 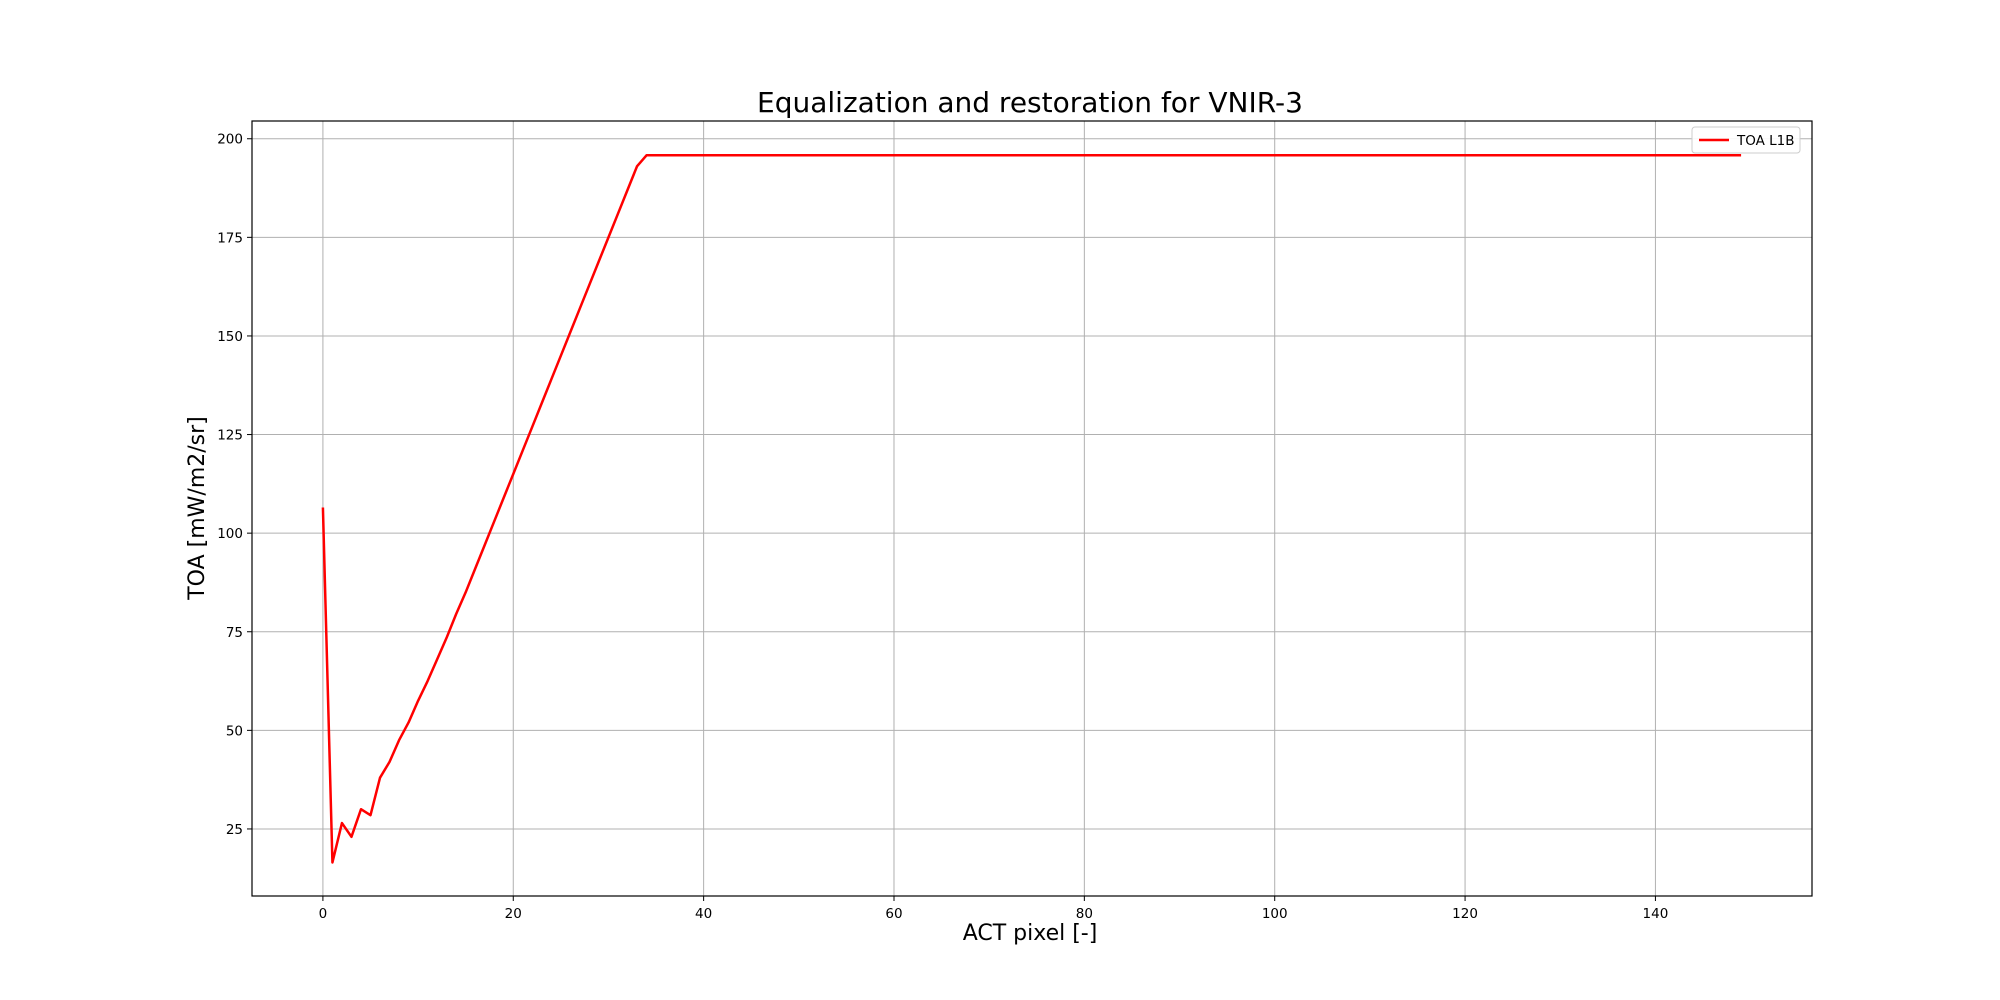 What do you see at coordinates (1465, 914) in the screenshot?
I see `x-tick-label: 120` at bounding box center [1465, 914].